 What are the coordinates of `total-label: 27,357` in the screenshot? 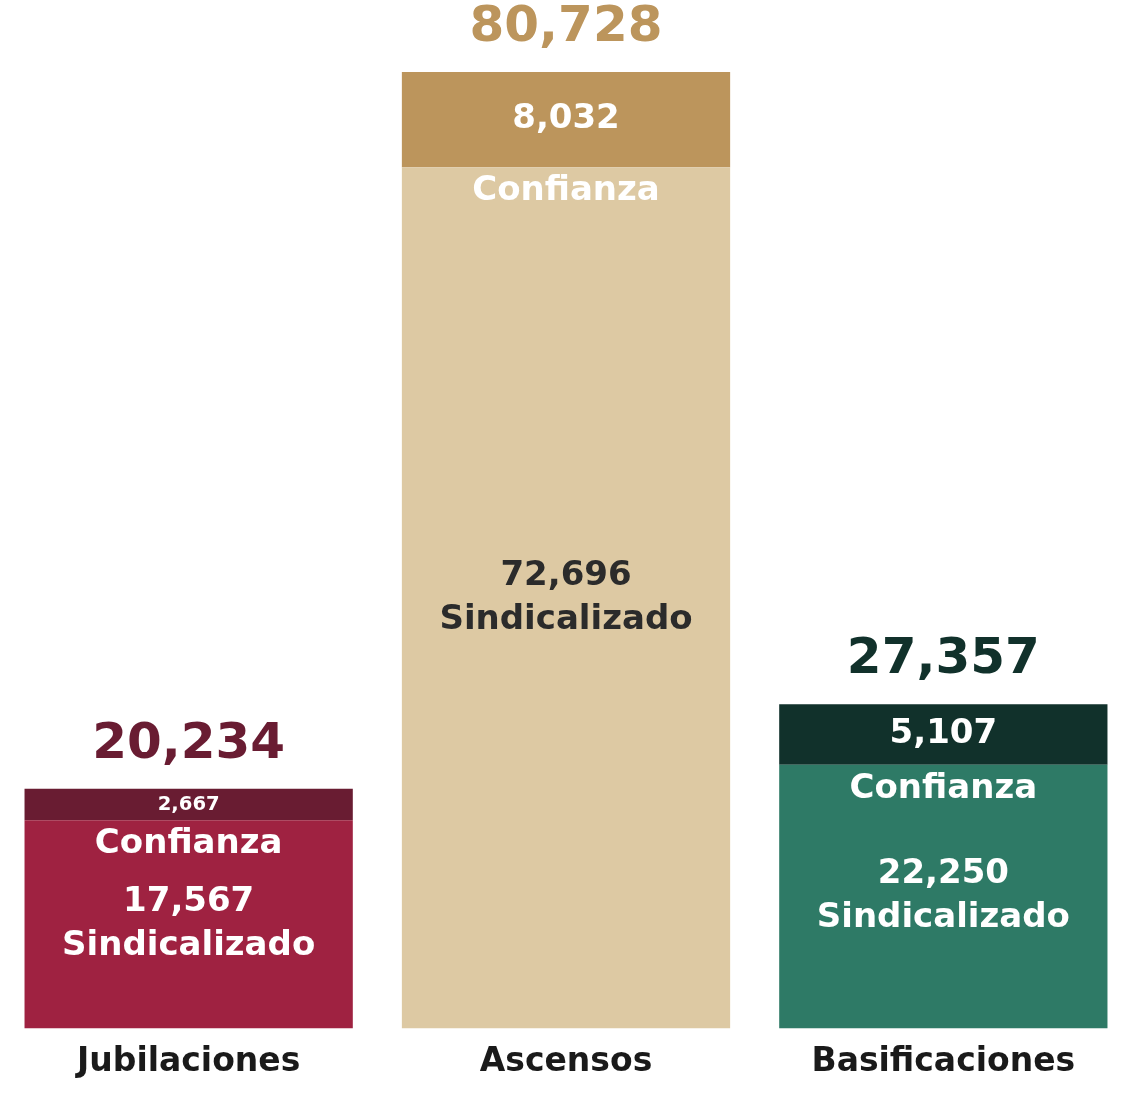 It's located at (943, 656).